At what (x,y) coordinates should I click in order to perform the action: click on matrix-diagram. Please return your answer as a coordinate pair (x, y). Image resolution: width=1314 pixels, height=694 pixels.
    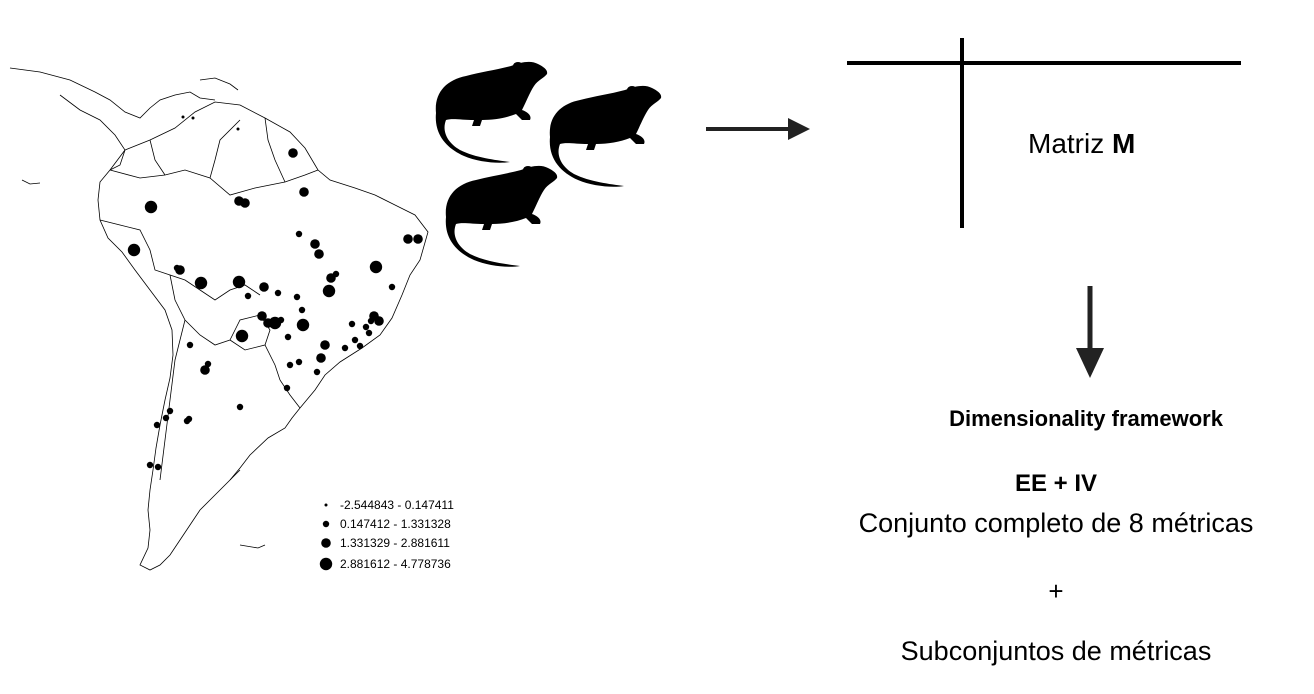
    Looking at the image, I should click on (1044, 133).